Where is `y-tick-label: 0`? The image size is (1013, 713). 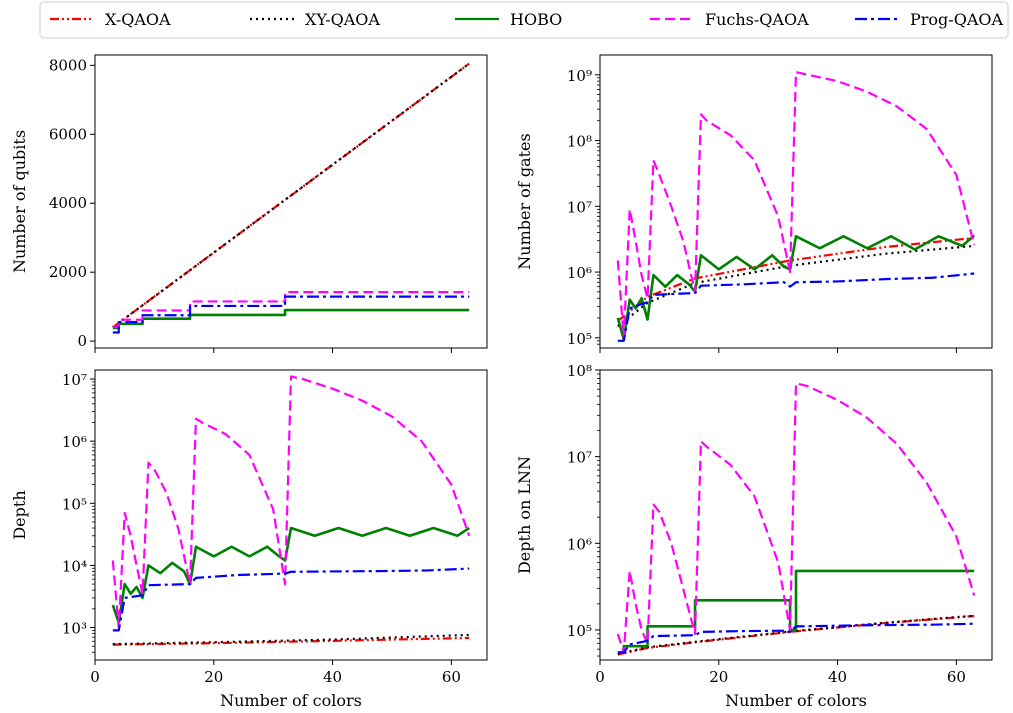 y-tick-label: 0 is located at coordinates (82, 341).